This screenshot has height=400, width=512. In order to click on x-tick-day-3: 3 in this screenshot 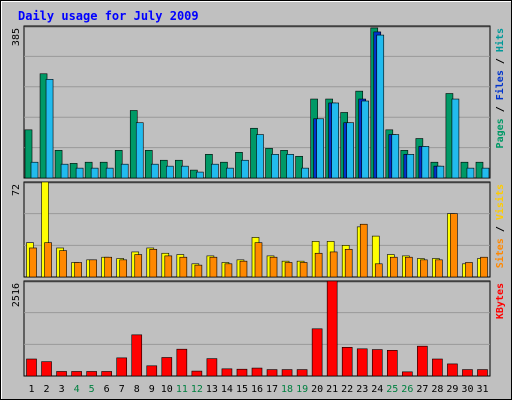, I will do `click(62, 389)`.